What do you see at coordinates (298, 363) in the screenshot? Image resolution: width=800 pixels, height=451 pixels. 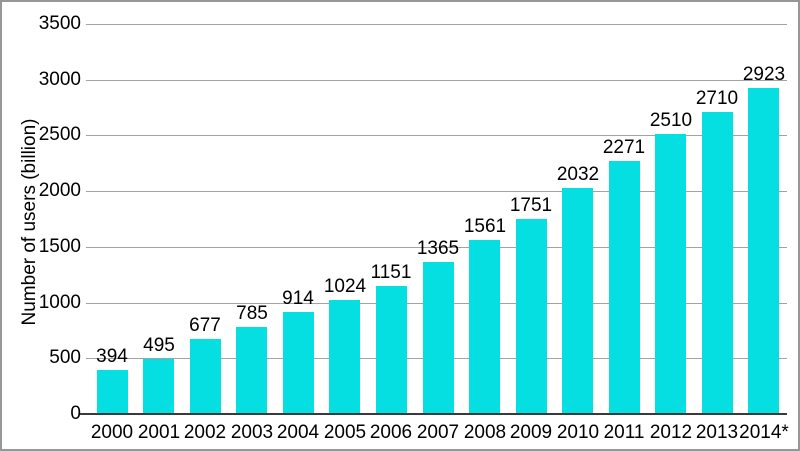 I see `bar-2004` at bounding box center [298, 363].